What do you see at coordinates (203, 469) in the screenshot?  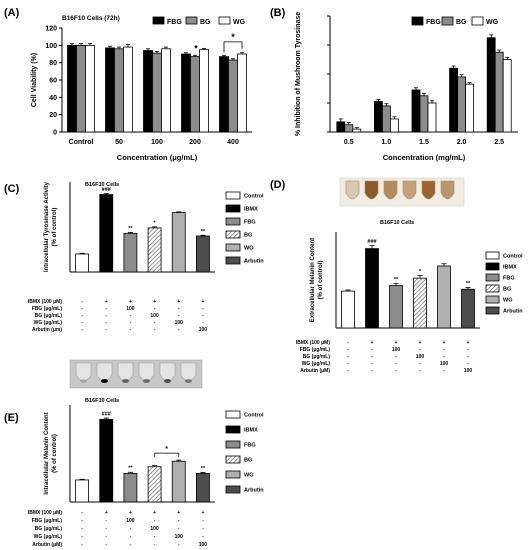 I see `significance-mark-e: **` at bounding box center [203, 469].